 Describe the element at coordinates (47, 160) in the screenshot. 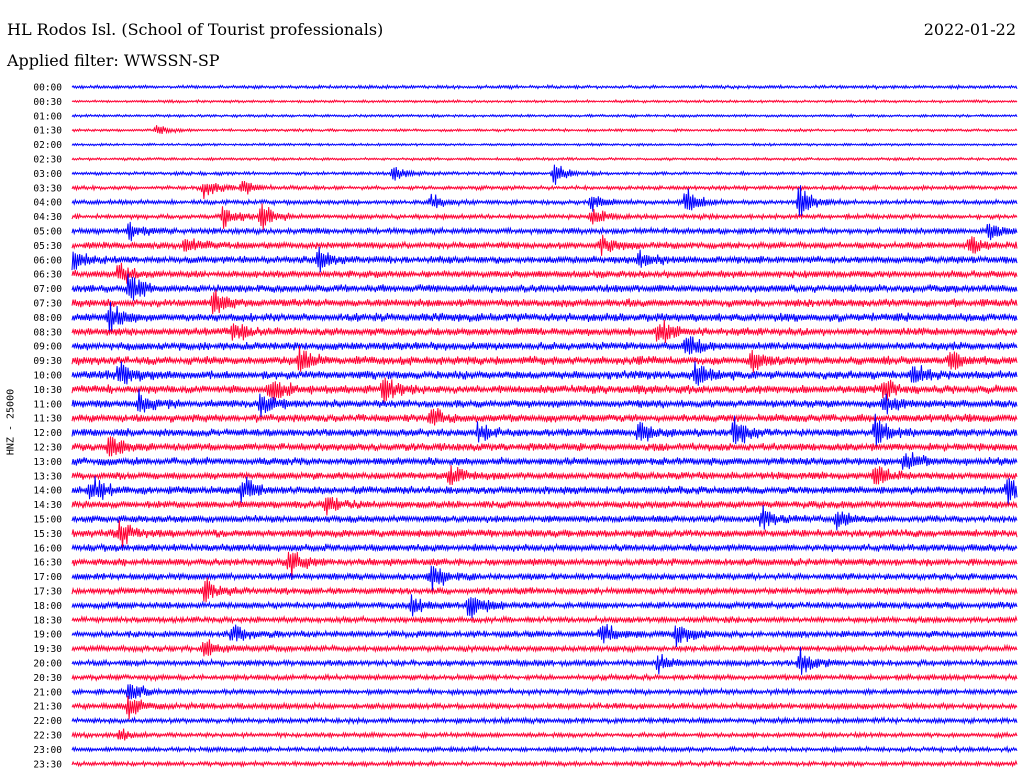

I see `time-tick-label: 02:30` at that location.